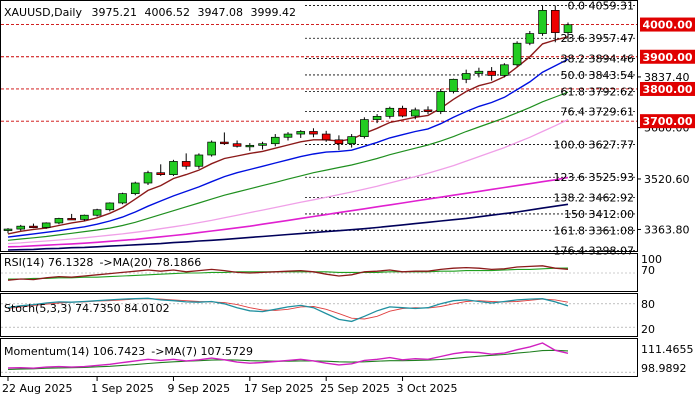 The width and height of the screenshot is (700, 400). Describe the element at coordinates (597, 75) in the screenshot. I see `fib-level-label: 50.0 3843.54` at that location.